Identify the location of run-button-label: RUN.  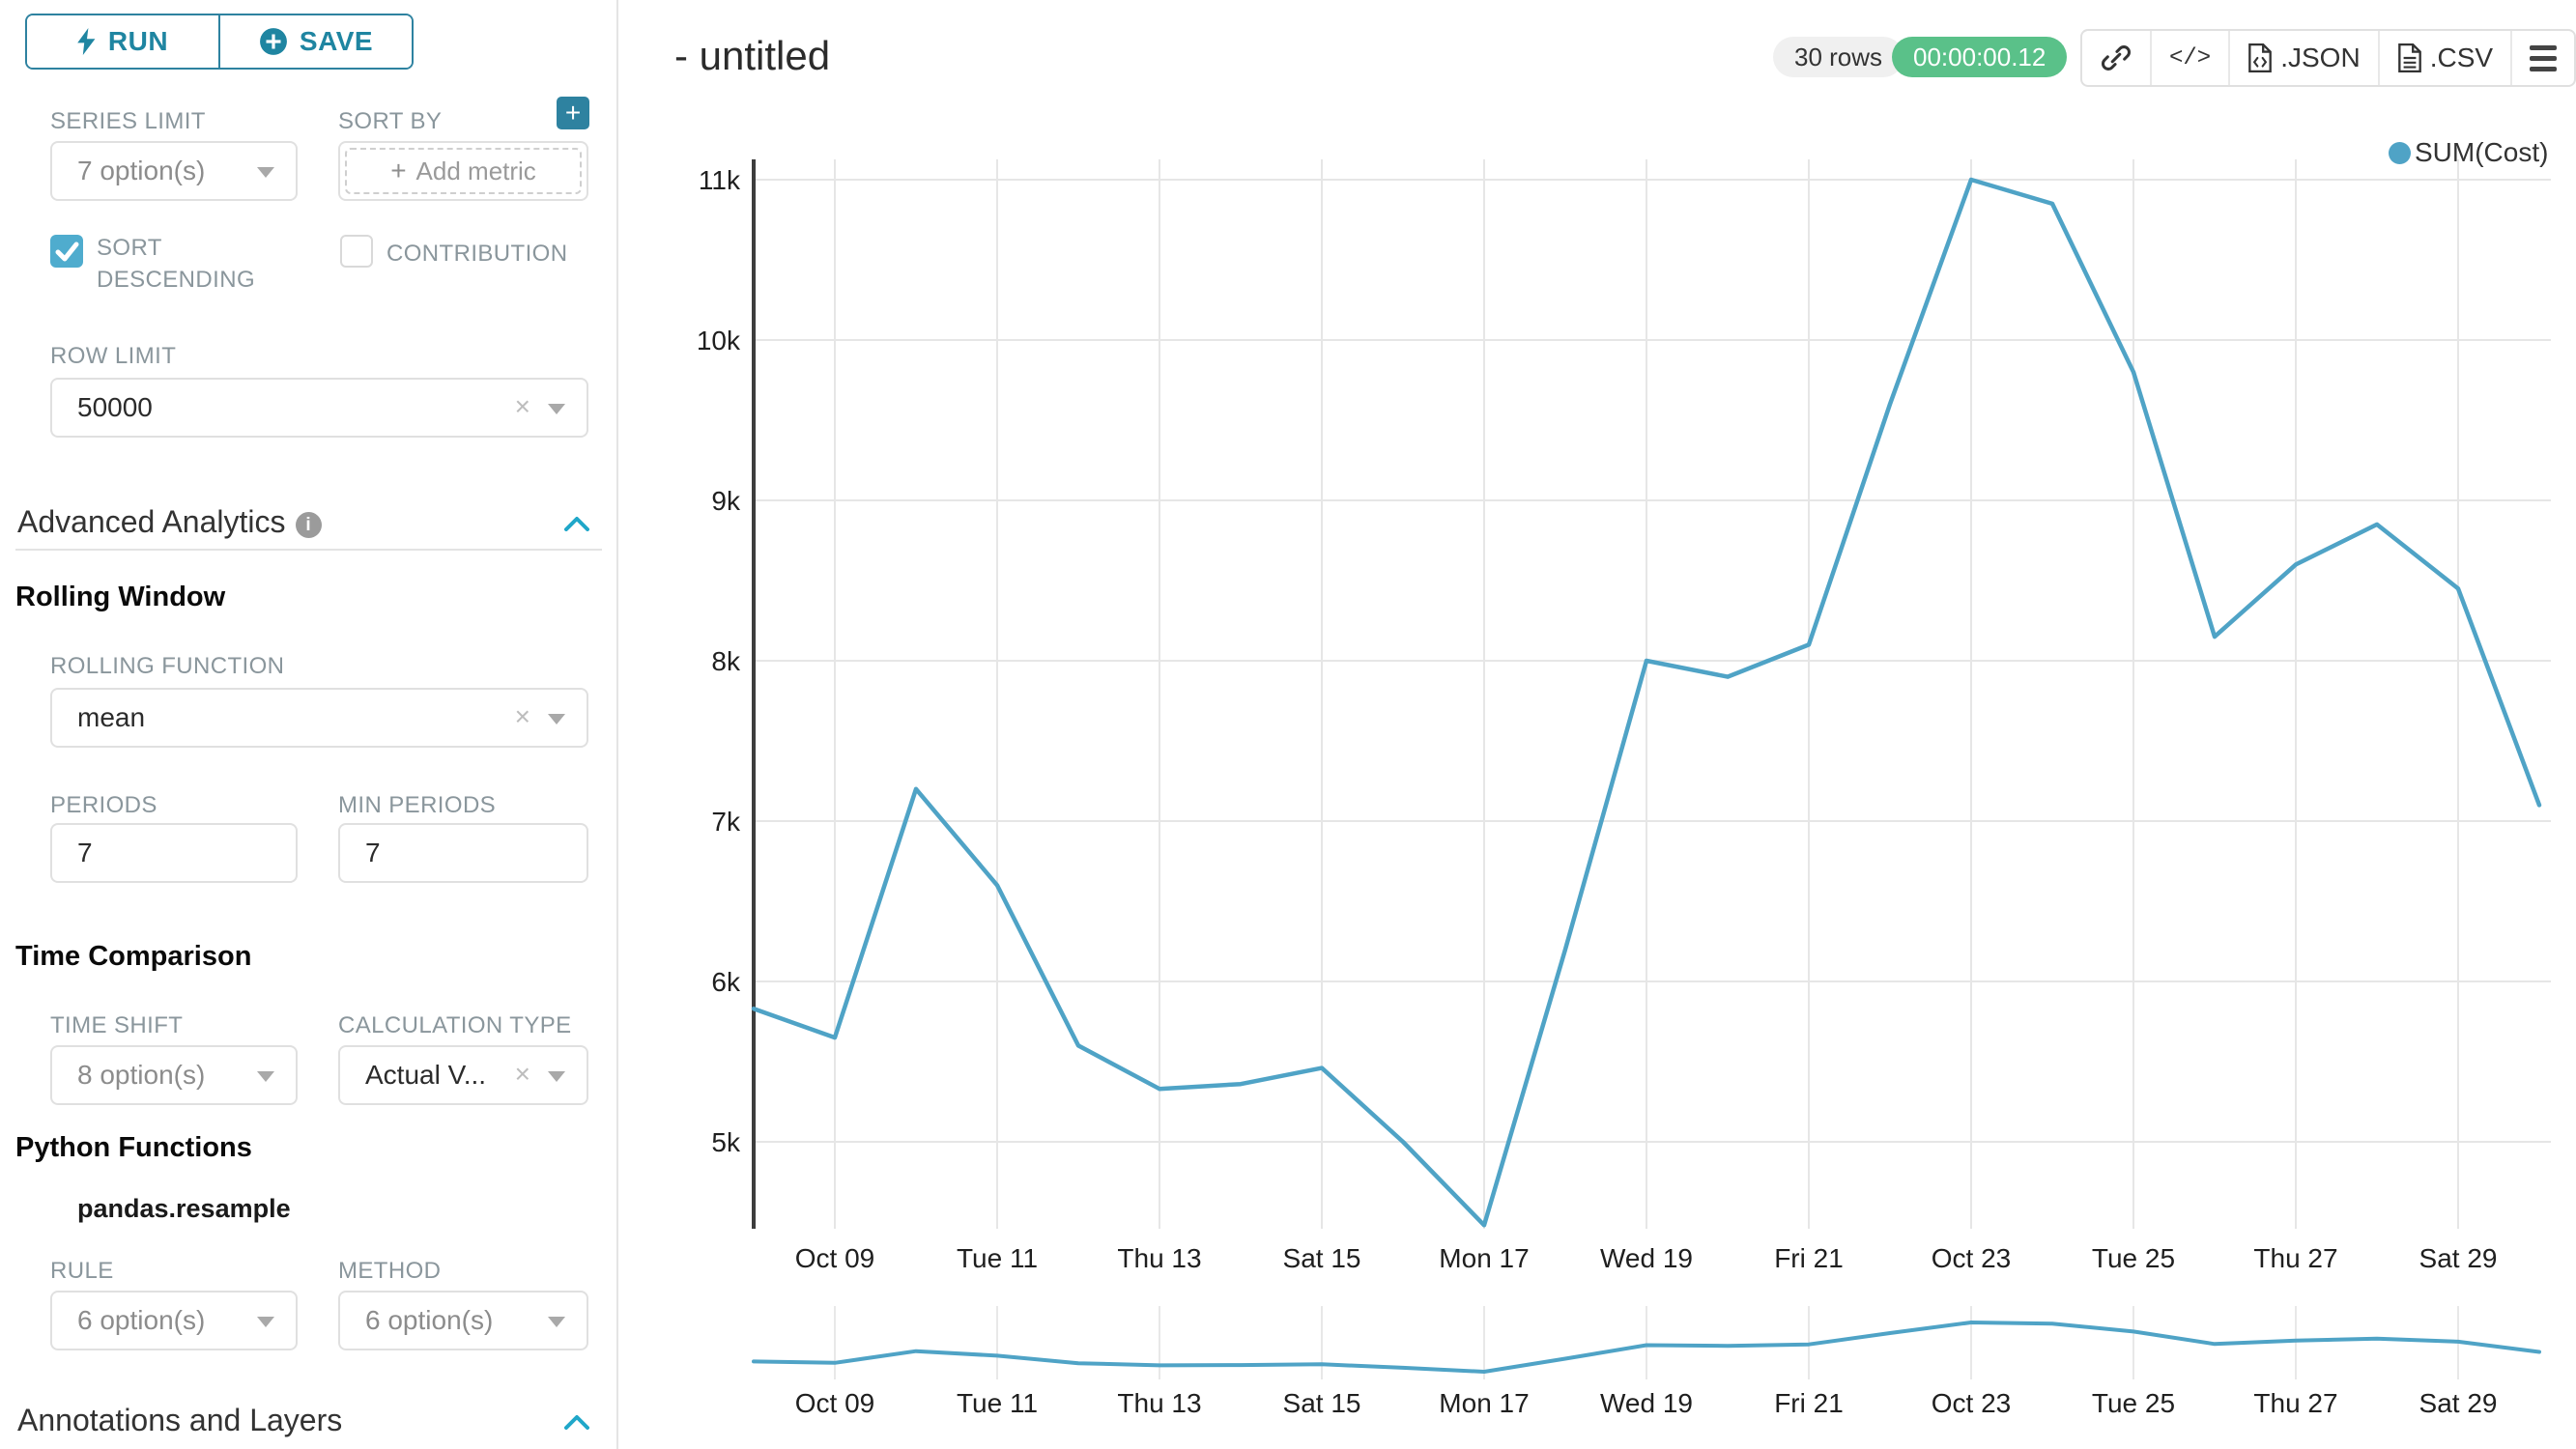
(138, 41).